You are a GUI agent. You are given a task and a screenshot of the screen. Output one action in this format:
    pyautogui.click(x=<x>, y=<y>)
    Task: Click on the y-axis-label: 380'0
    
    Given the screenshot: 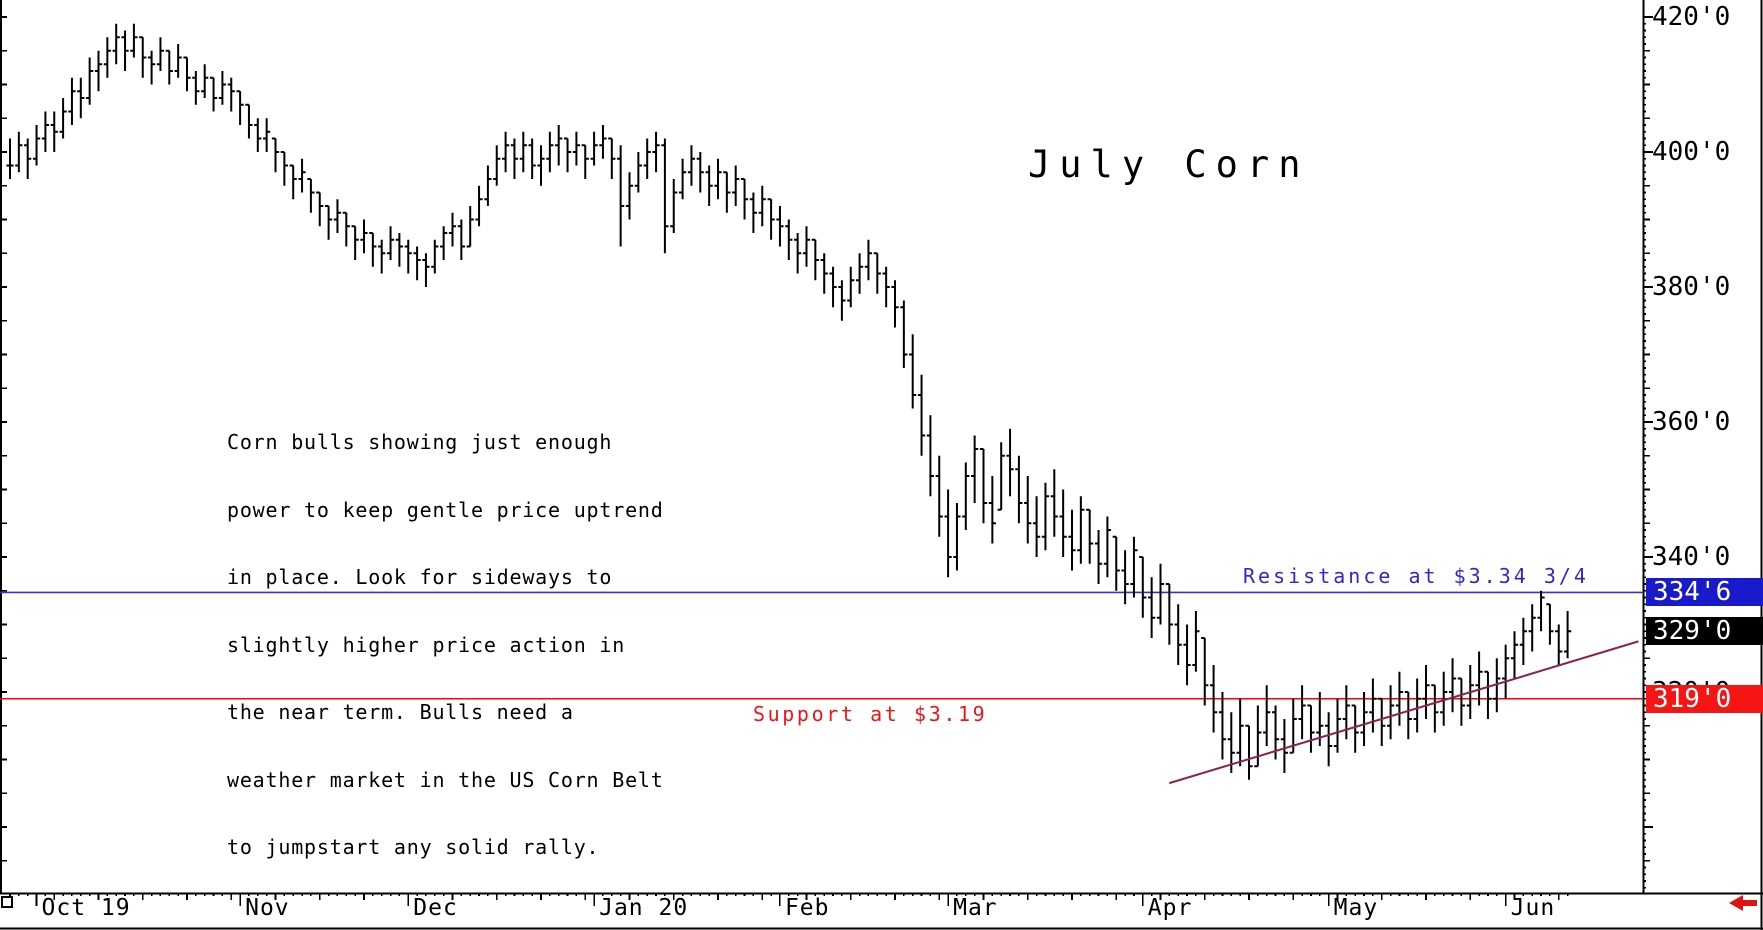 What is the action you would take?
    pyautogui.click(x=1691, y=287)
    